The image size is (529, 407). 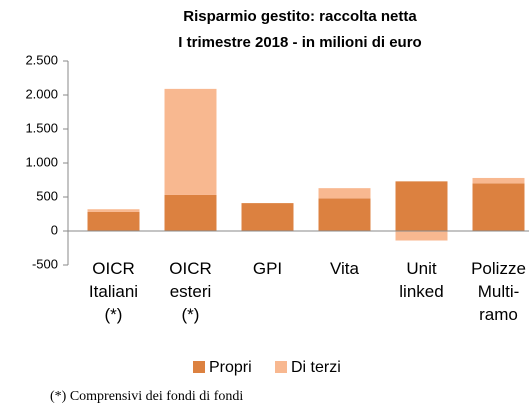 I want to click on chart-subtitle: I trimestre 2018 - in milioni di euro, so click(x=299, y=42).